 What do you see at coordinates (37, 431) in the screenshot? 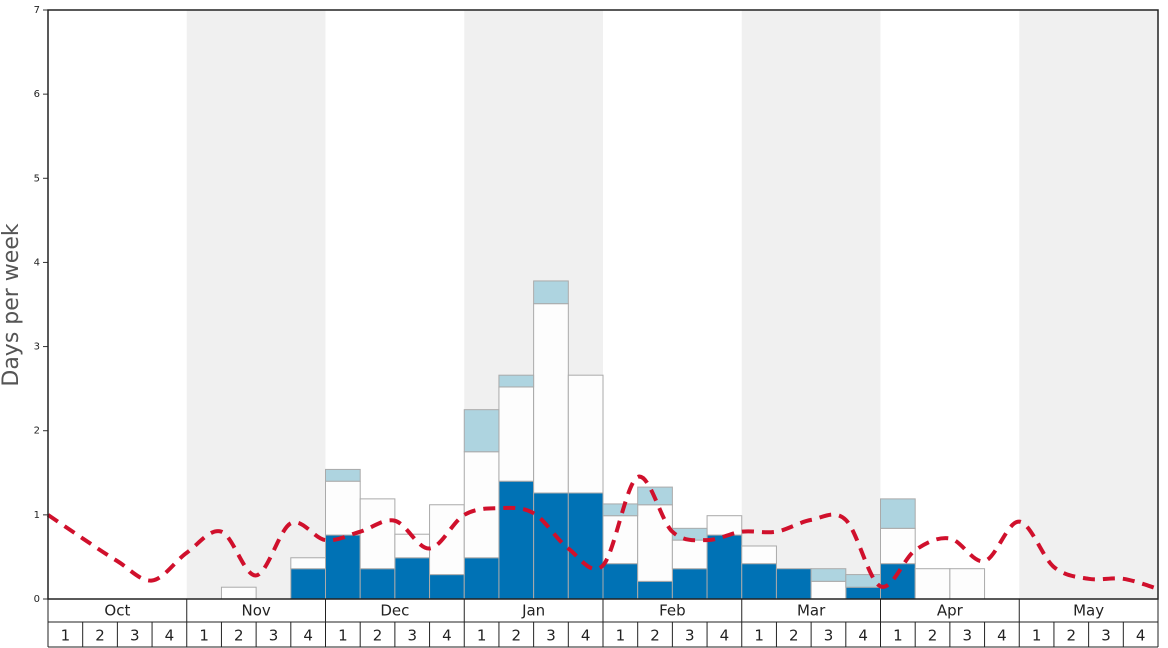
I see `y-tick-label: 2` at bounding box center [37, 431].